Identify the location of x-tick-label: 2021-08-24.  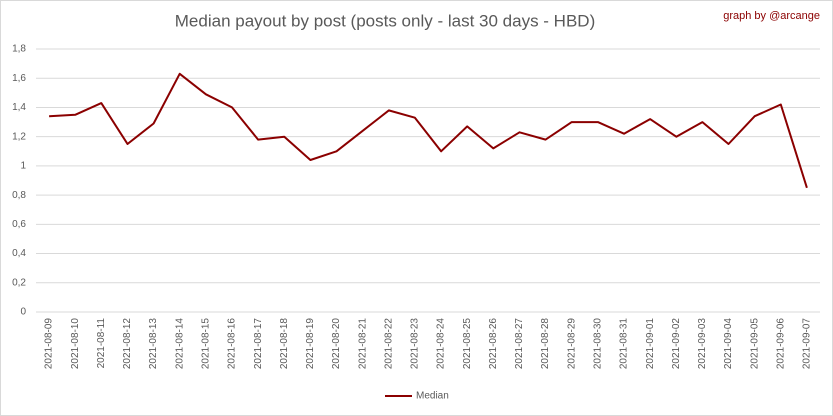
(441, 344).